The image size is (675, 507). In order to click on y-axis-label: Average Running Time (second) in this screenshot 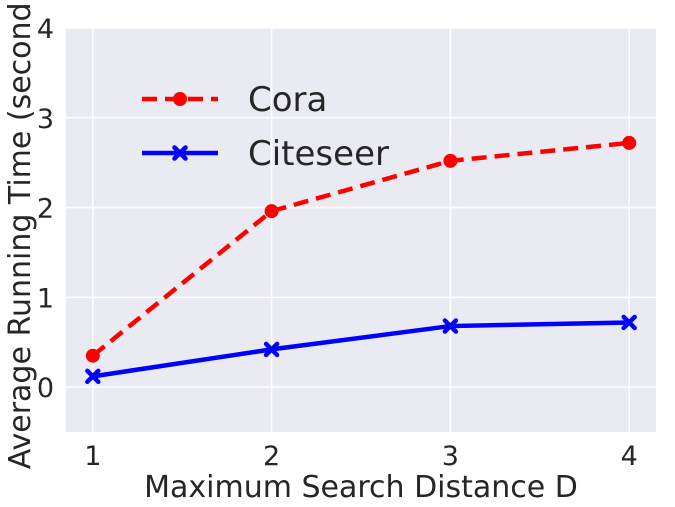, I will do `click(20, 234)`.